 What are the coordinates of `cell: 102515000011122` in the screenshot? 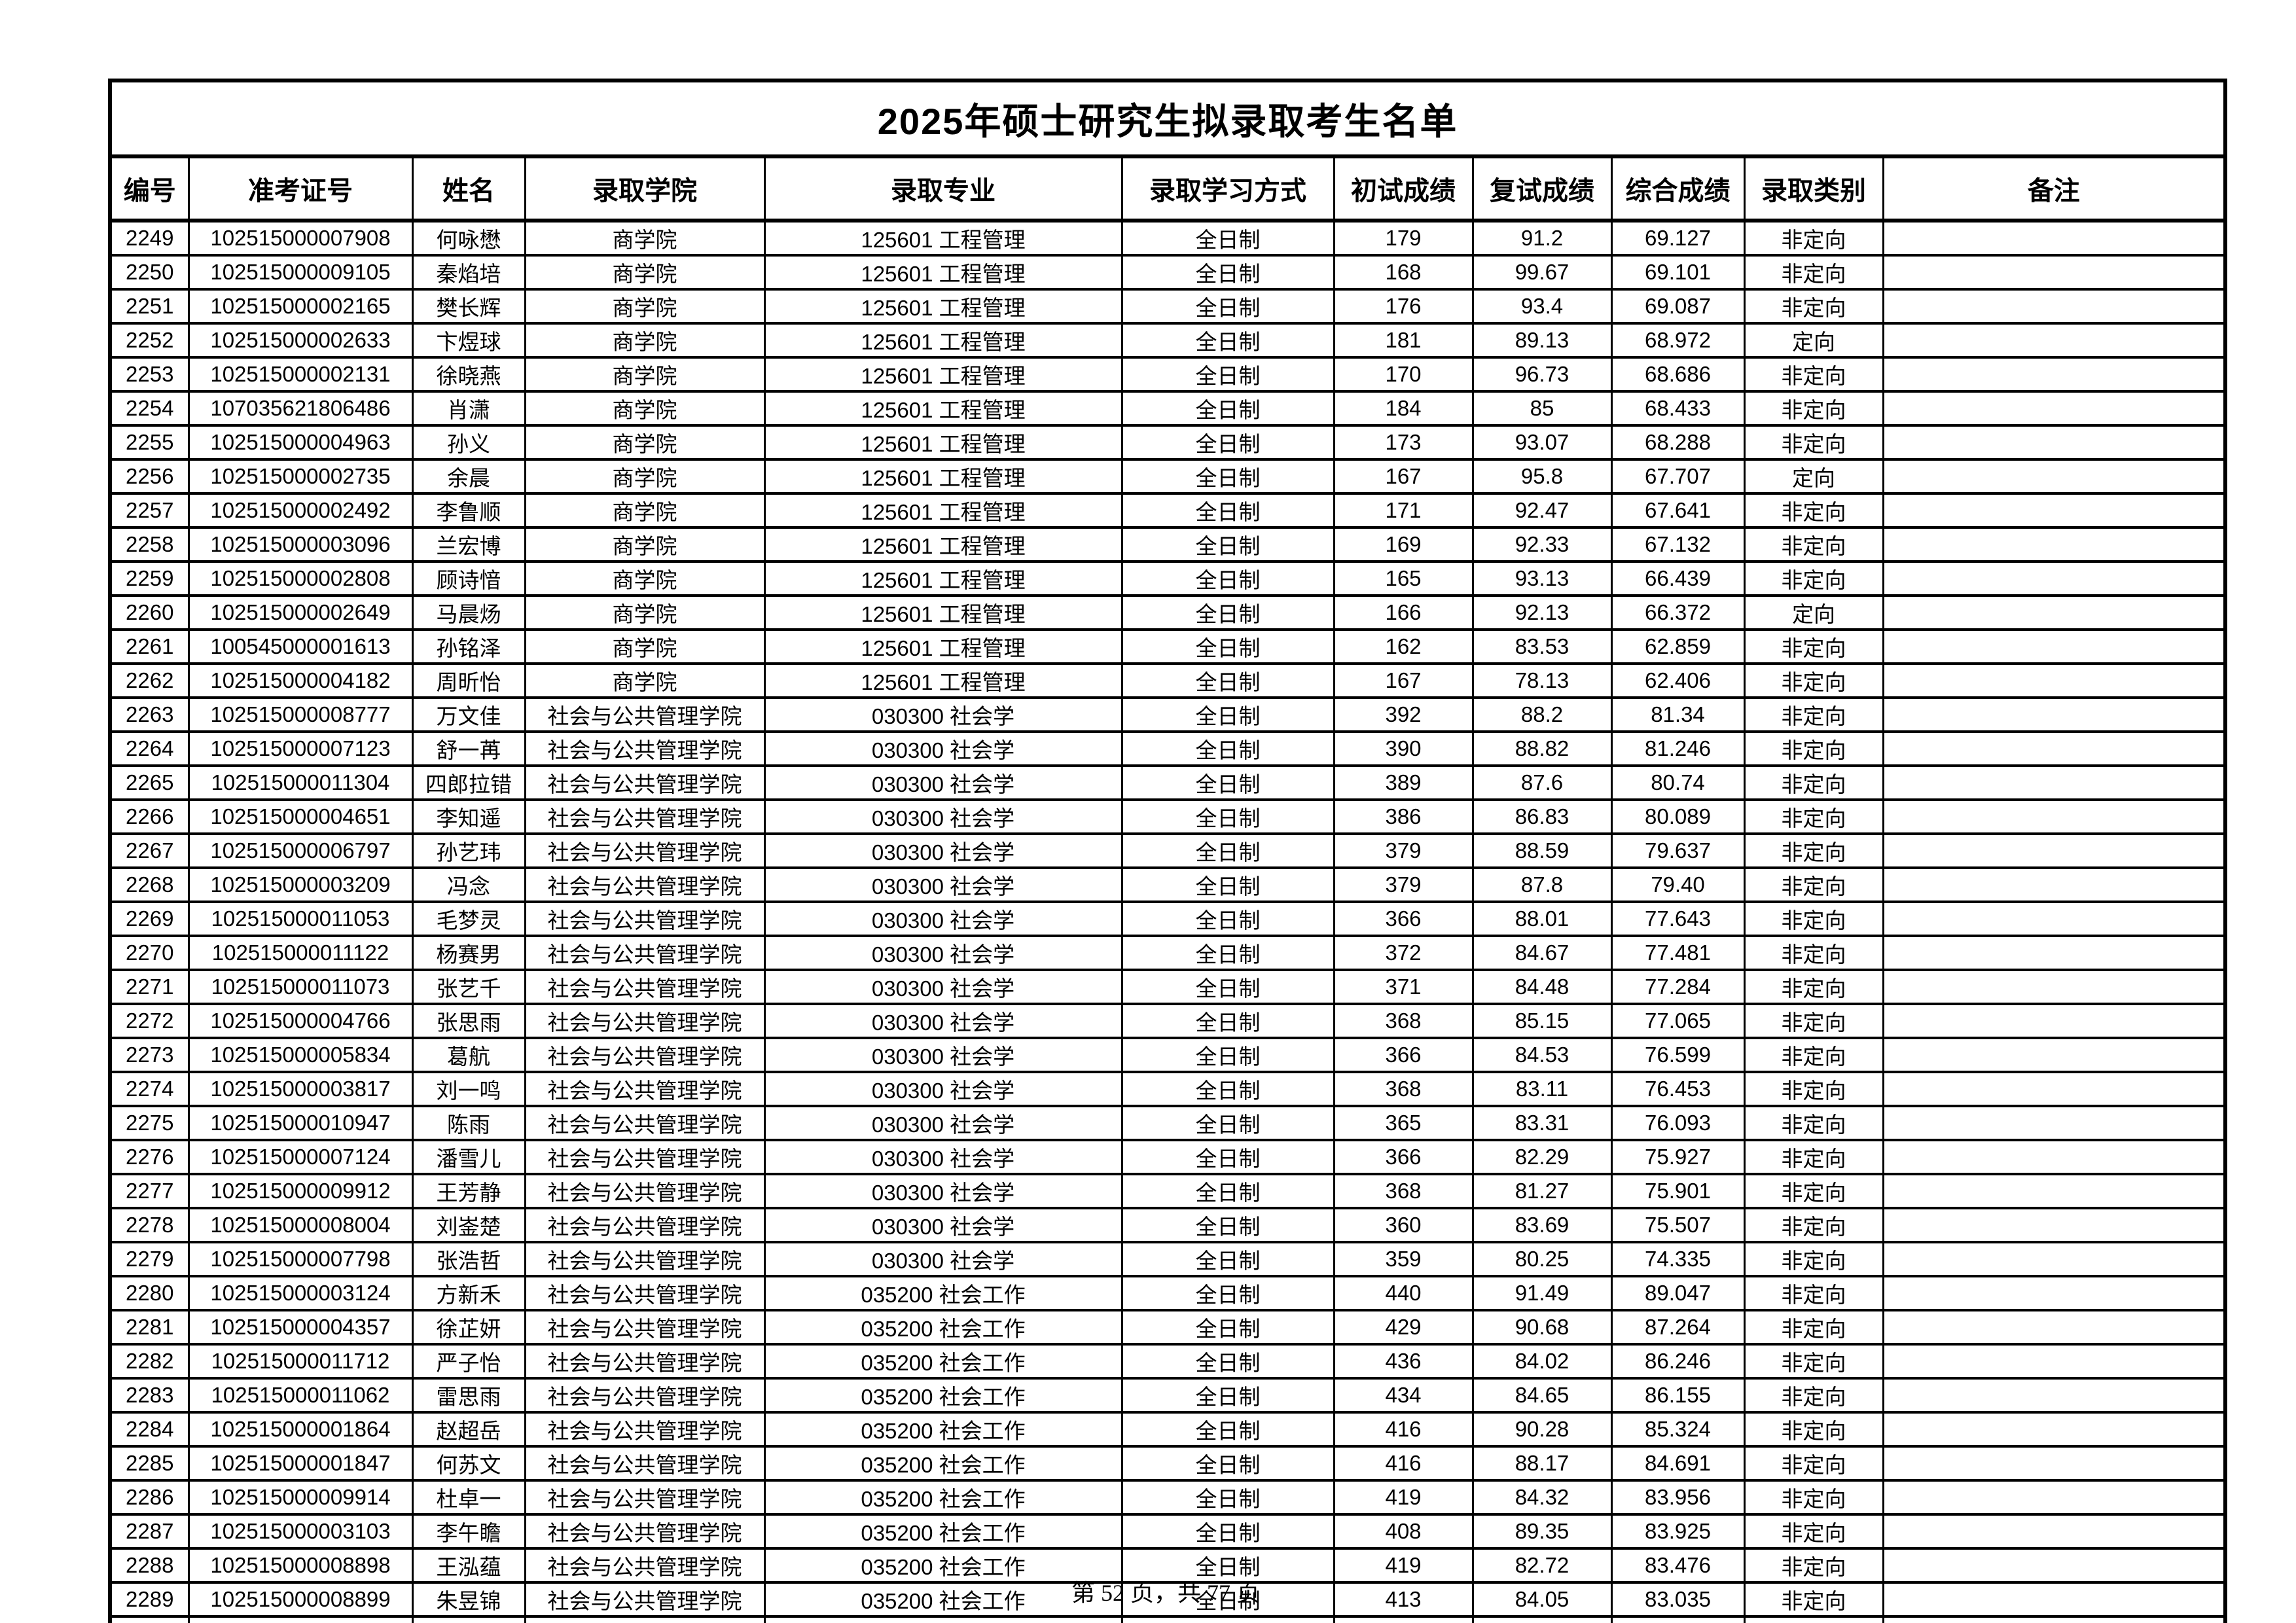 It's located at (300, 953).